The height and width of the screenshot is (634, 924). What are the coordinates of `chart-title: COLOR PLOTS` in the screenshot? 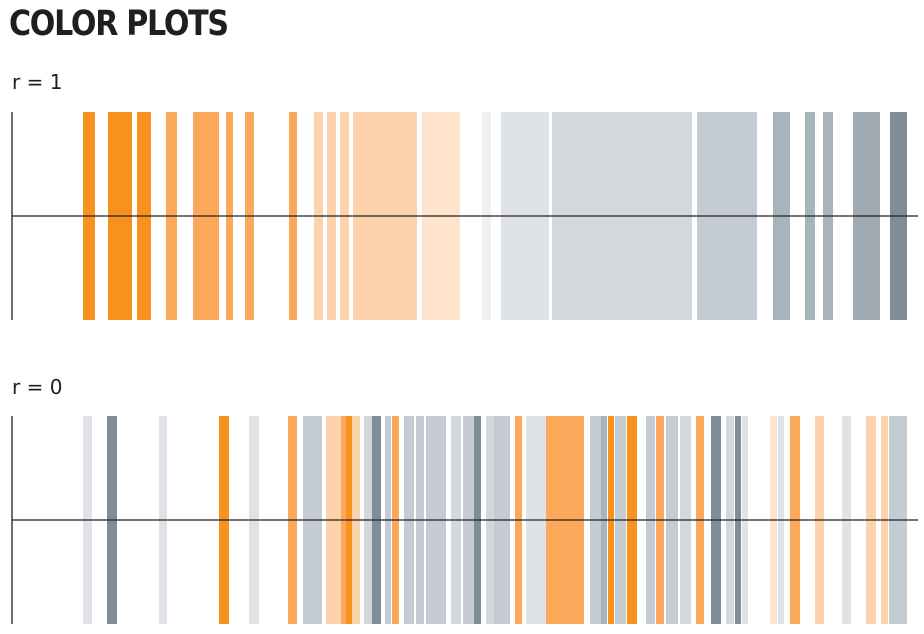 It's located at (119, 24).